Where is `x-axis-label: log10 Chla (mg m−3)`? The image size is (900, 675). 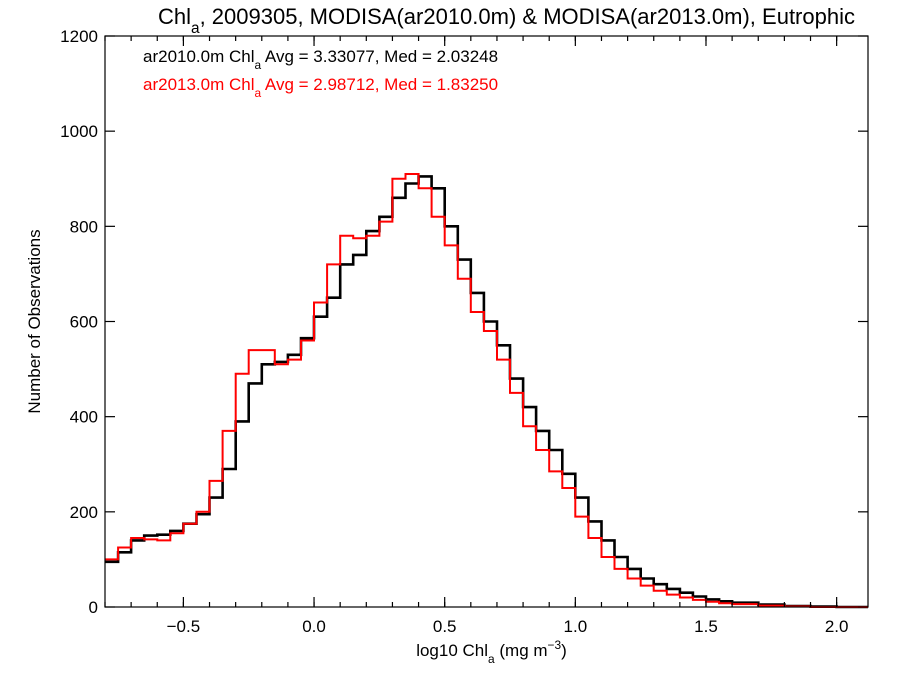
x-axis-label: log10 Chla (mg m−3) is located at coordinates (491, 652).